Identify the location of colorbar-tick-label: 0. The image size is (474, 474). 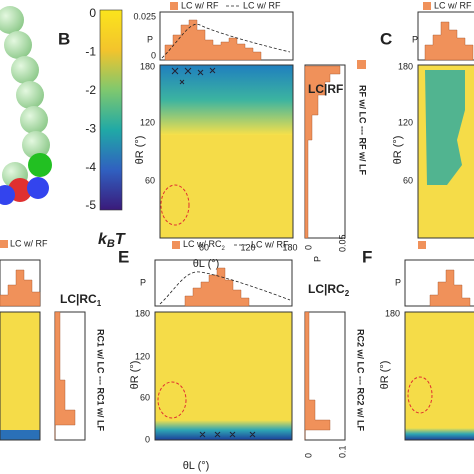
(92, 13).